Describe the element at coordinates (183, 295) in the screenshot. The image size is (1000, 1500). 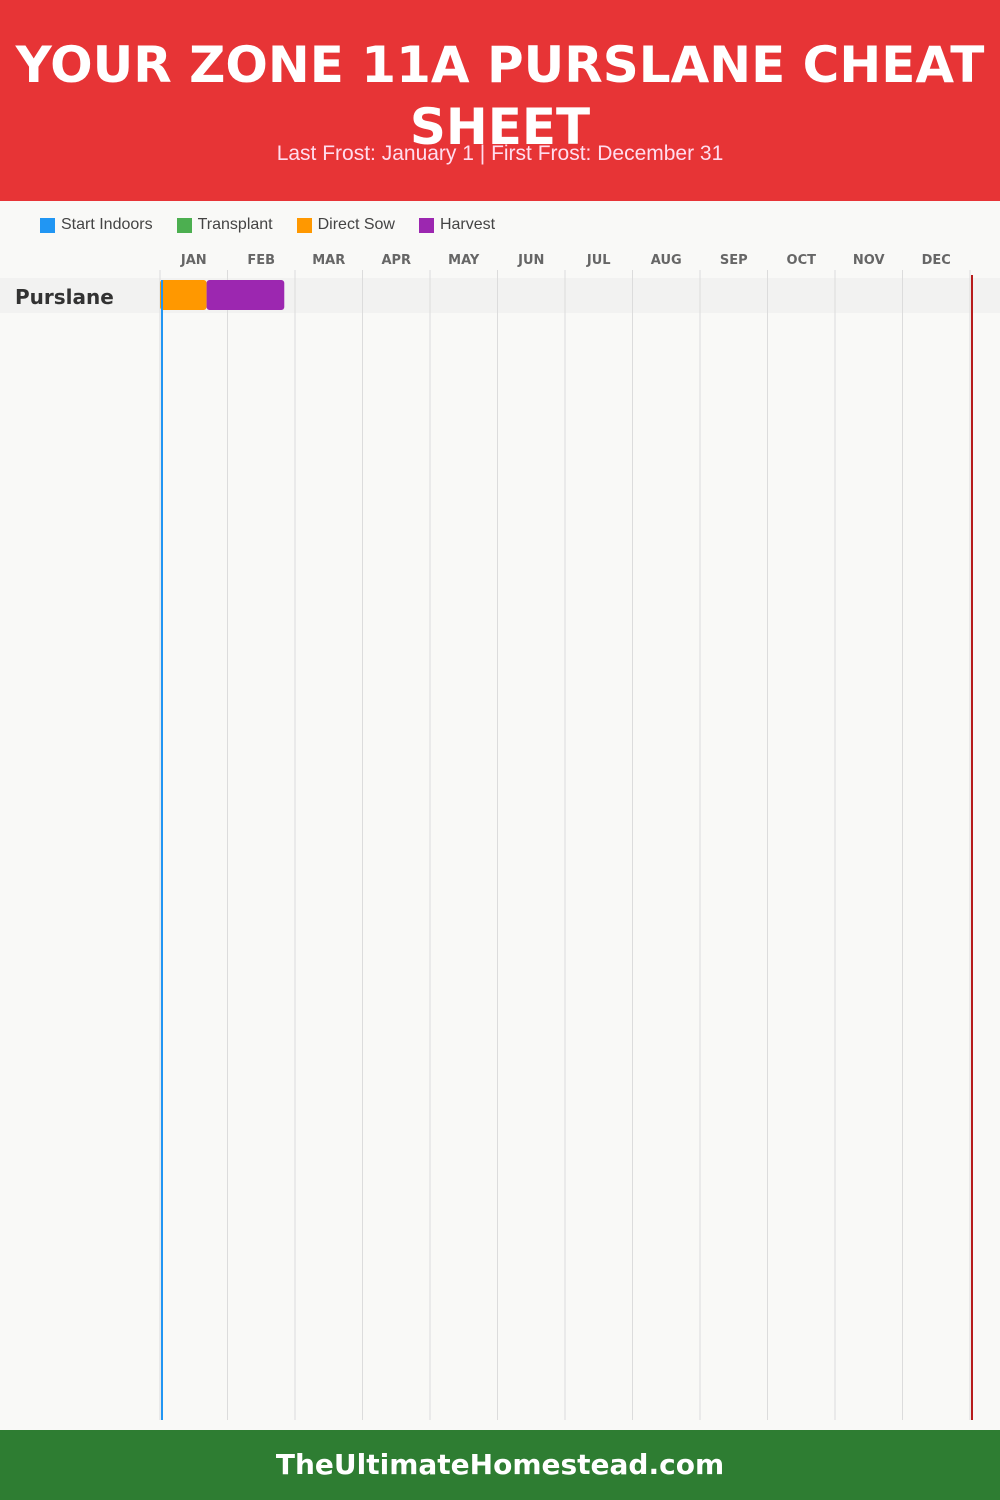
I see `bar-direct-sow` at that location.